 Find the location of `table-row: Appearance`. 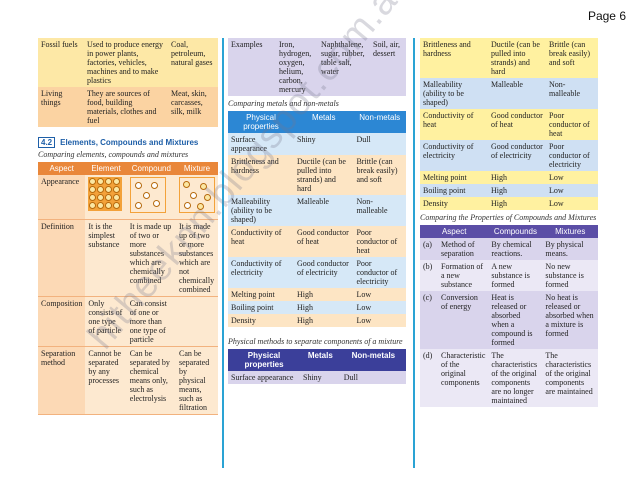

table-row: Appearance is located at coordinates (128, 197).